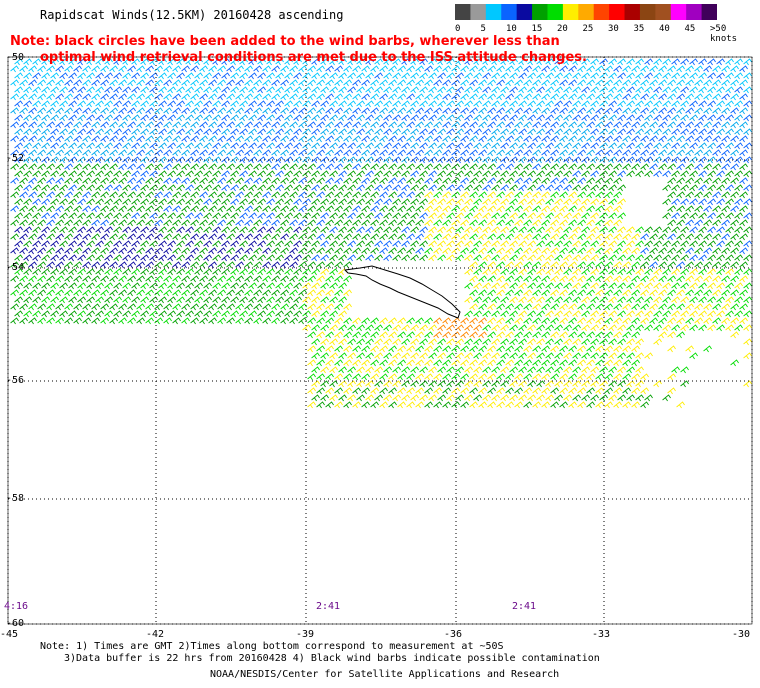 The image size is (760, 688). Describe the element at coordinates (16, 606) in the screenshot. I see `time-label: 4:16` at that location.